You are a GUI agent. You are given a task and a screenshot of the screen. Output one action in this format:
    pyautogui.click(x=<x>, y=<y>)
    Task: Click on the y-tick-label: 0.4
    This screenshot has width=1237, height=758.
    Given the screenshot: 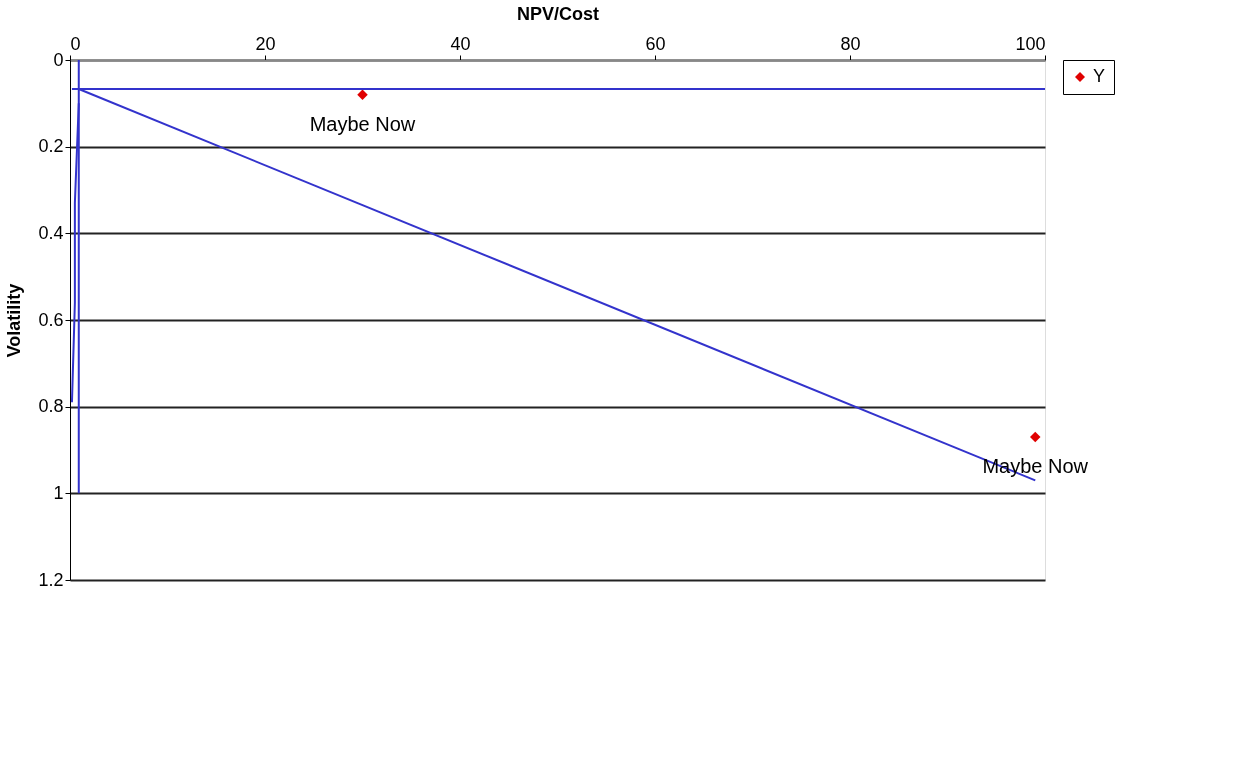 What is the action you would take?
    pyautogui.click(x=51, y=232)
    